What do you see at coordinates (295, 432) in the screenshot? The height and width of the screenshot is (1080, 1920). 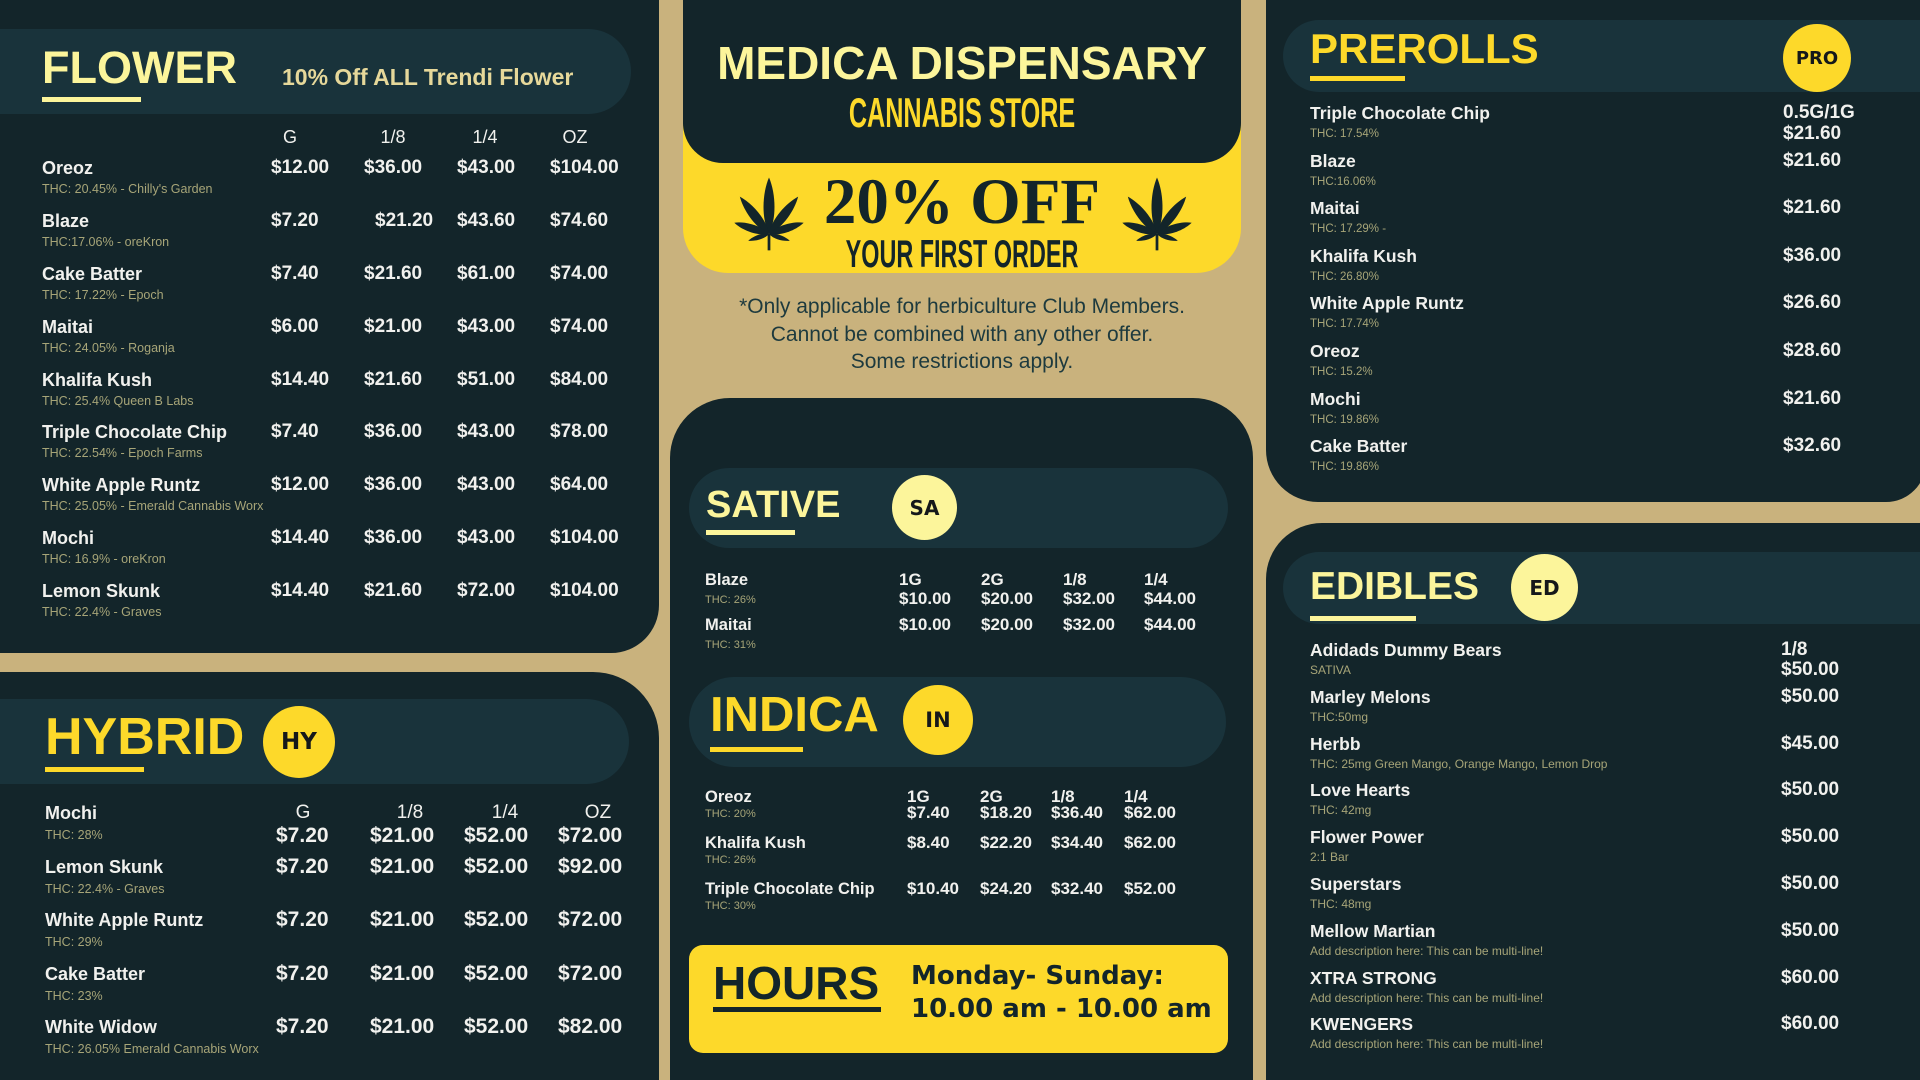 I see `price-g: $7.40` at bounding box center [295, 432].